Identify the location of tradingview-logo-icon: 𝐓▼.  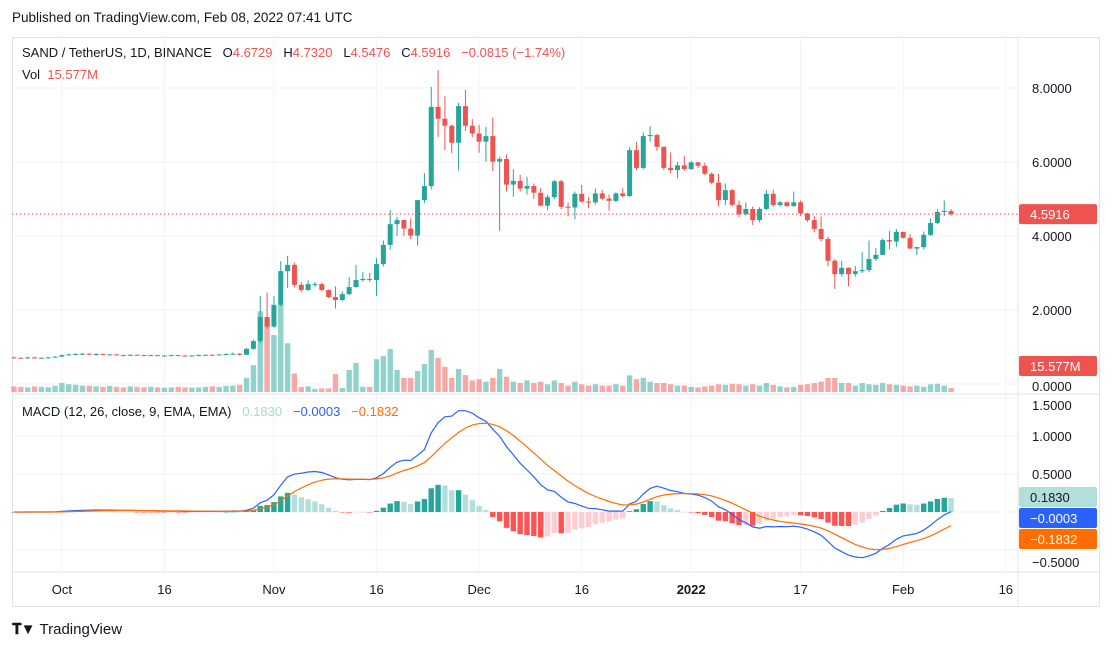
(23, 629).